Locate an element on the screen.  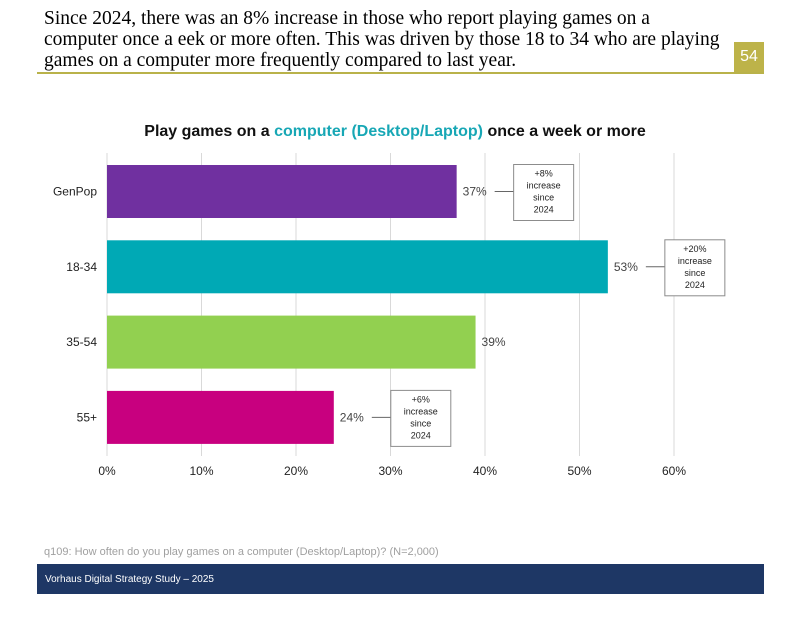
chart-title-prefix: Play games on a is located at coordinates (209, 131).